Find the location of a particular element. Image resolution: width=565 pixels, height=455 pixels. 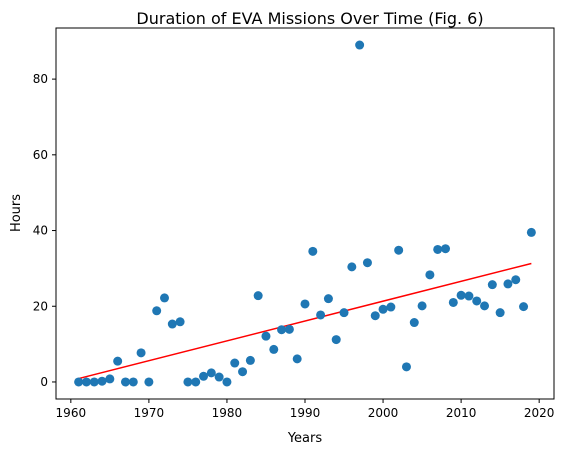

y-tick-label: 40 is located at coordinates (40, 231).